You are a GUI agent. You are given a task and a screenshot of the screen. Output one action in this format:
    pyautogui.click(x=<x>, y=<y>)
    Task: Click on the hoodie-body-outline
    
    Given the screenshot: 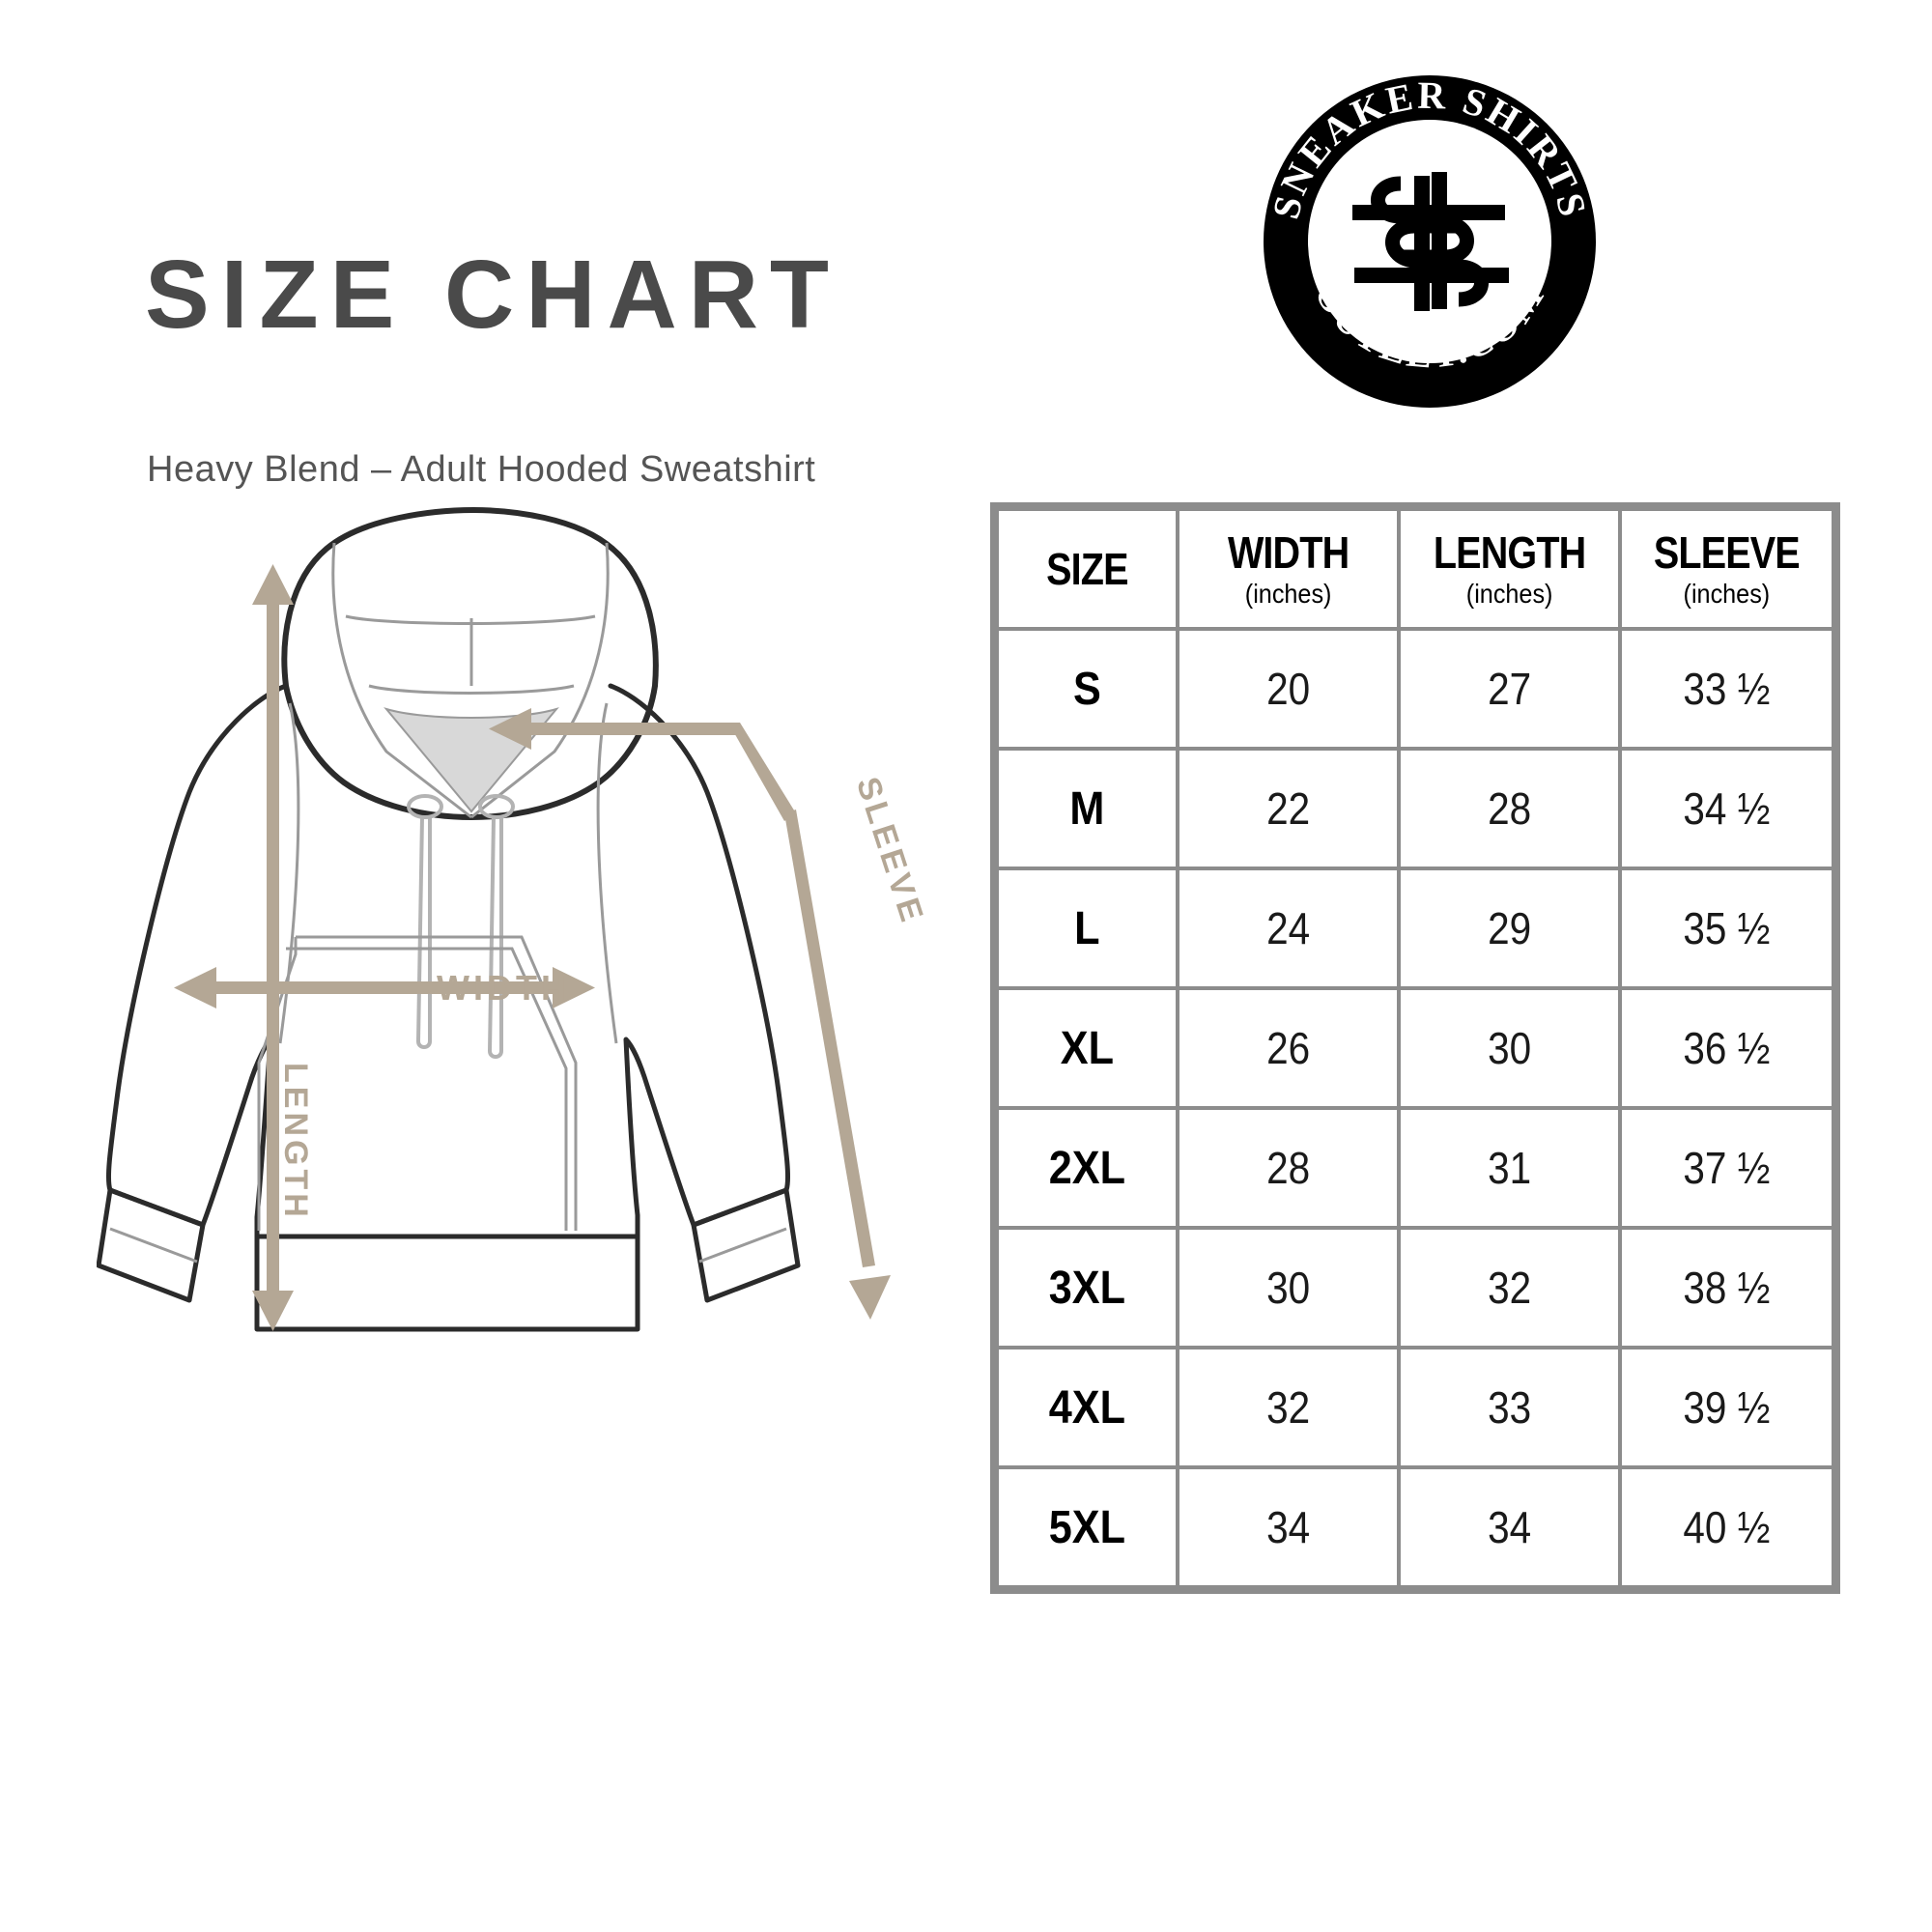 What is the action you would take?
    pyautogui.click(x=448, y=1008)
    